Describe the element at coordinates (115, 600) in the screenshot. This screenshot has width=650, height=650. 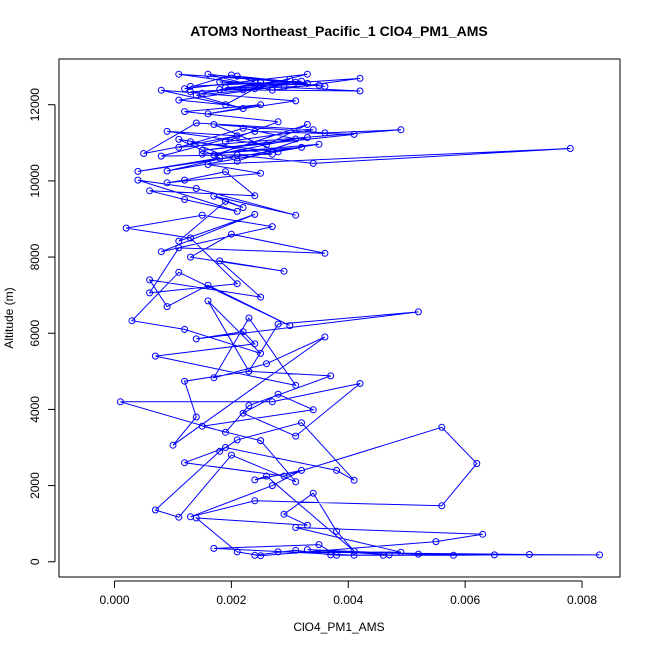
I see `x-tick-label: 0.000` at that location.